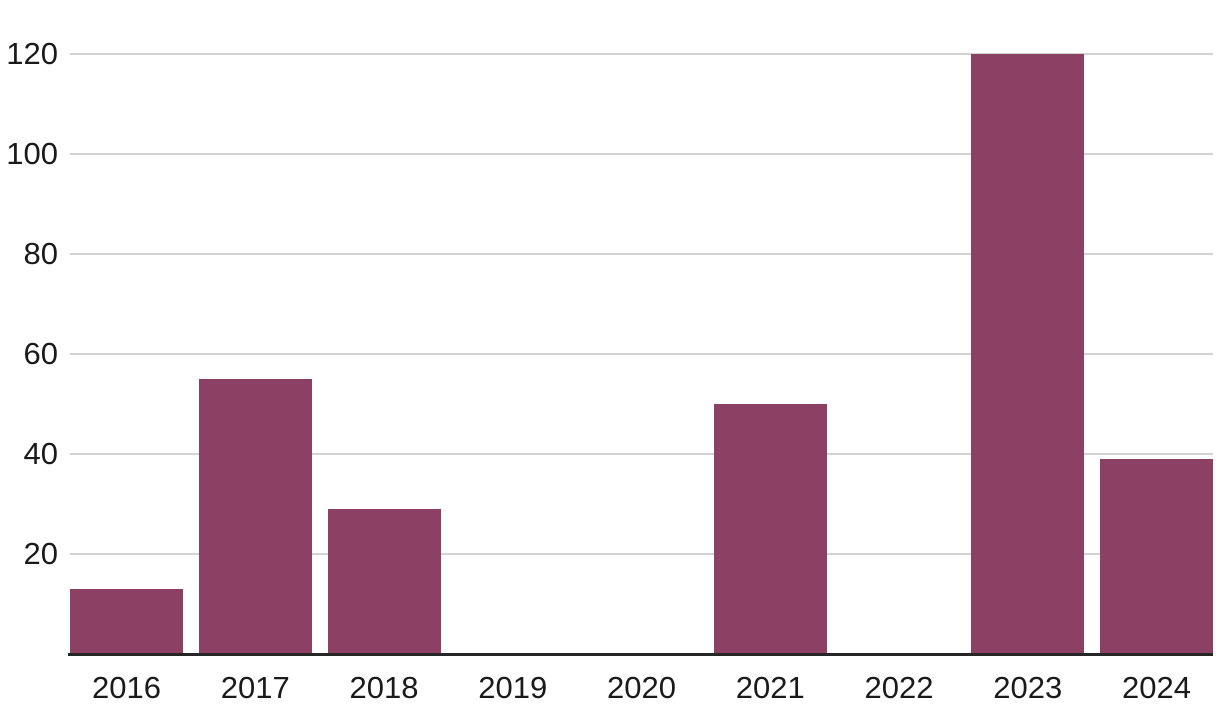  What do you see at coordinates (1156, 556) in the screenshot?
I see `bar-2024` at bounding box center [1156, 556].